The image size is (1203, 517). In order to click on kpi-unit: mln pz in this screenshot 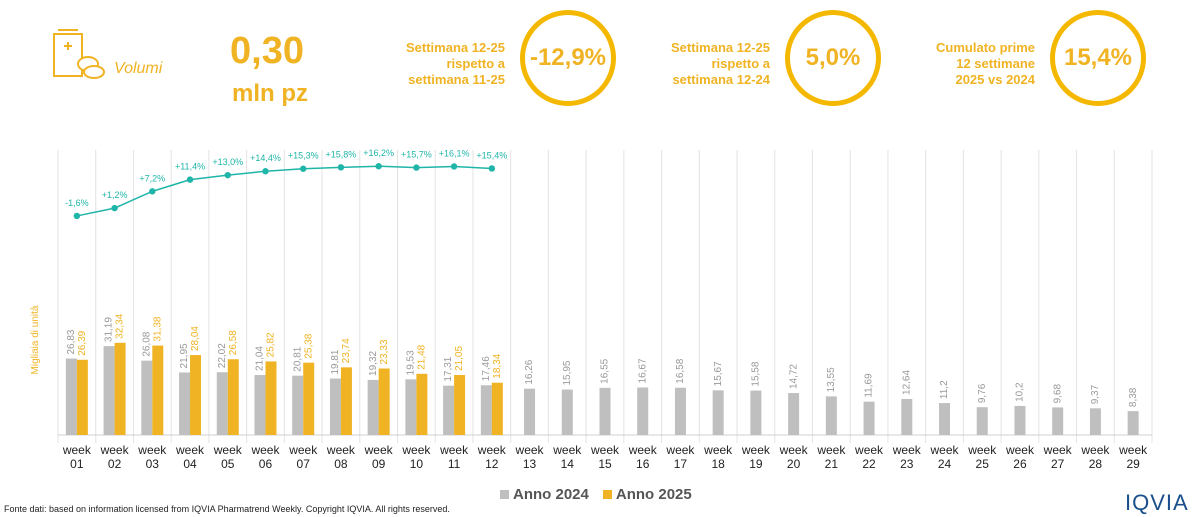, I will do `click(270, 93)`.